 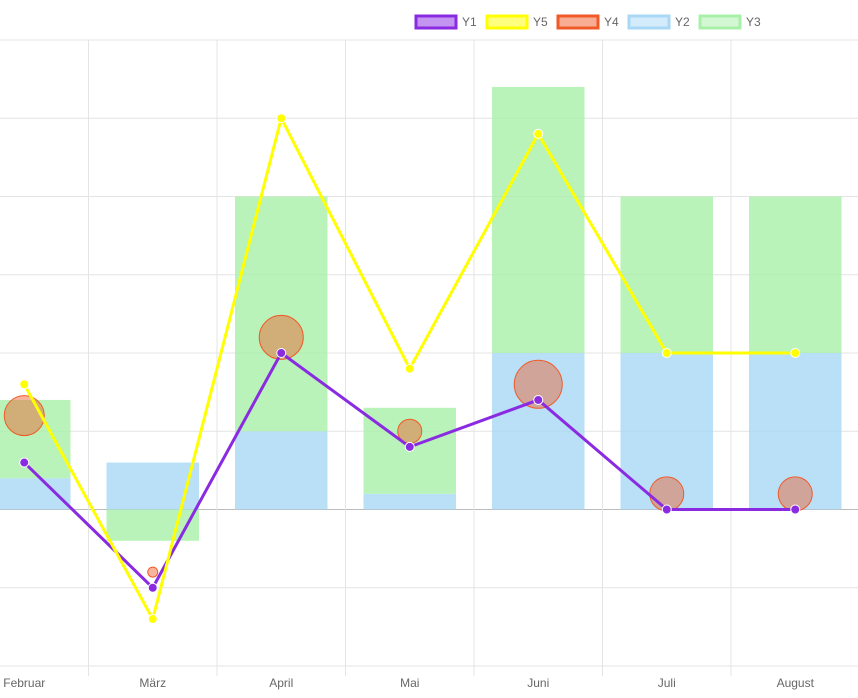 What do you see at coordinates (281, 683) in the screenshot?
I see `x-tick-label: April` at bounding box center [281, 683].